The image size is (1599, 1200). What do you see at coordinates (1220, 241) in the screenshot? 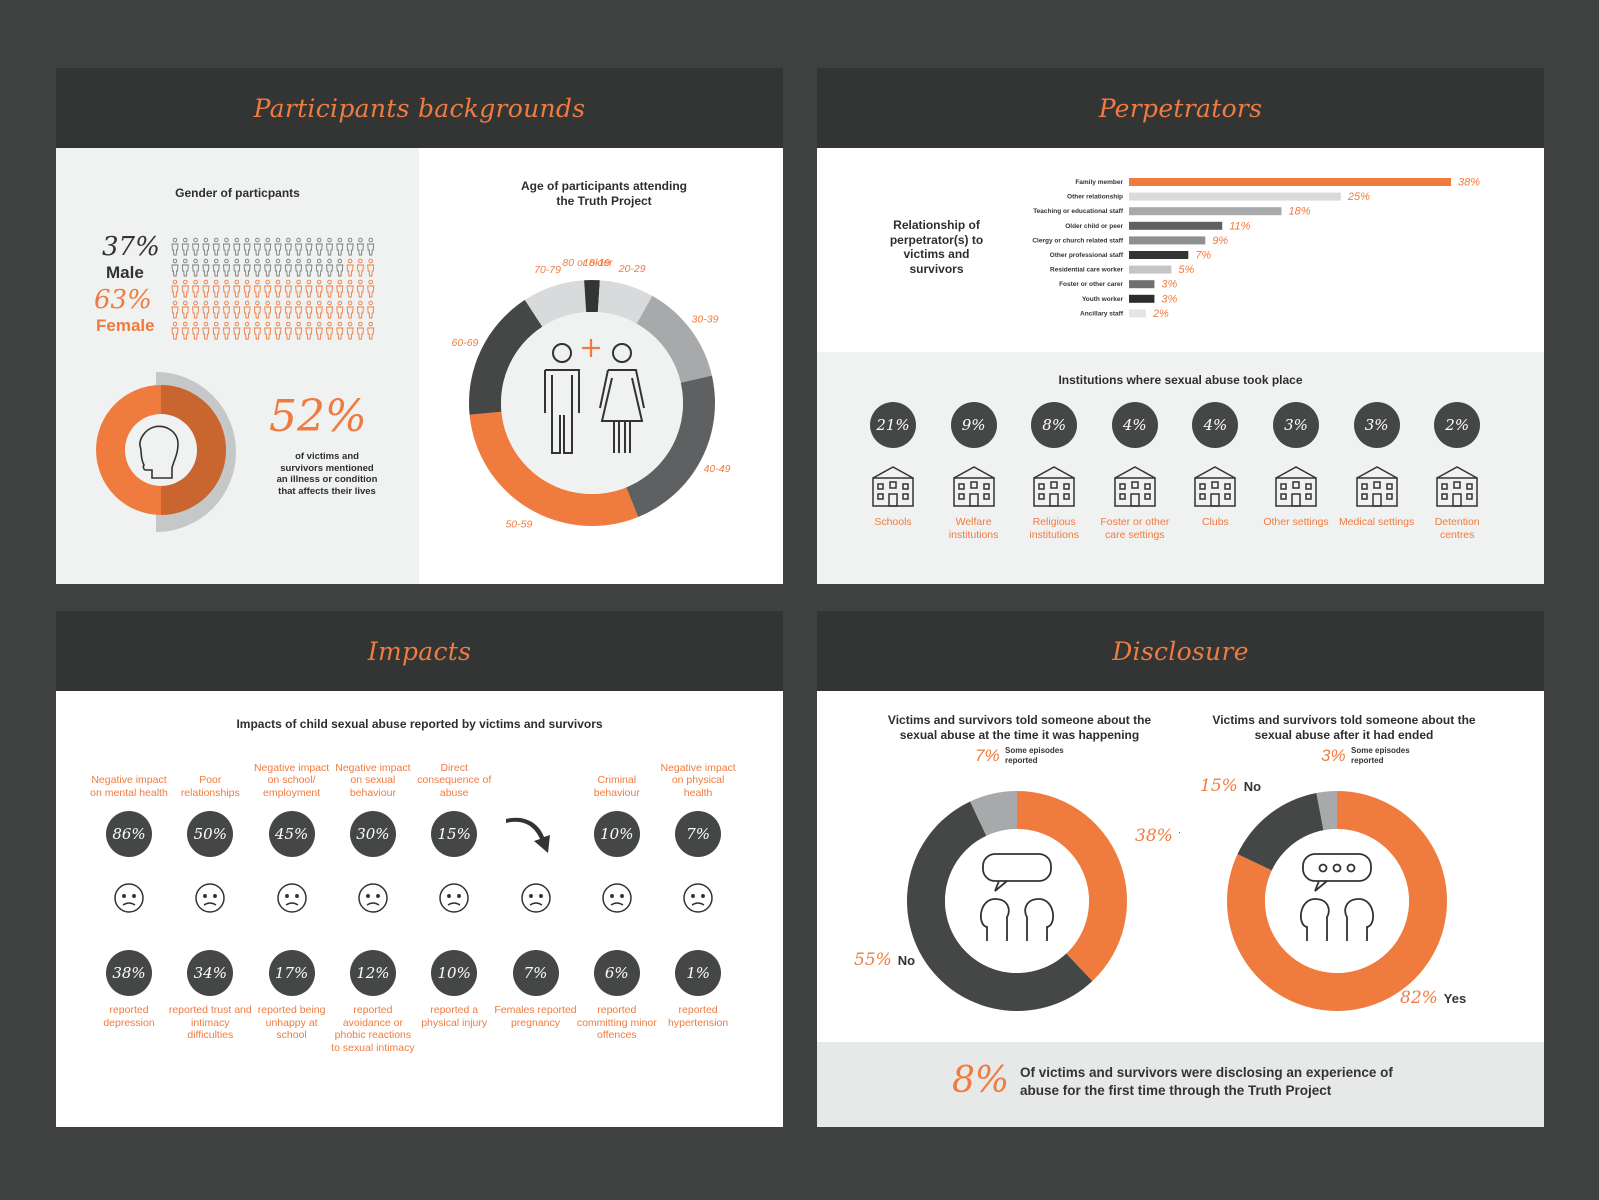
I see `rel-value-label: 9%` at bounding box center [1220, 241].